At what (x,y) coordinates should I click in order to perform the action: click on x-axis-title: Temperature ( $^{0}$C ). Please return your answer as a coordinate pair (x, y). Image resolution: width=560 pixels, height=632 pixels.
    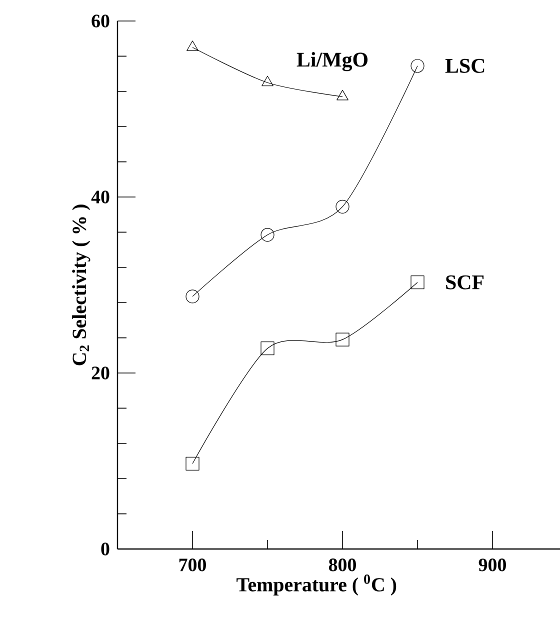
    Looking at the image, I should click on (316, 585).